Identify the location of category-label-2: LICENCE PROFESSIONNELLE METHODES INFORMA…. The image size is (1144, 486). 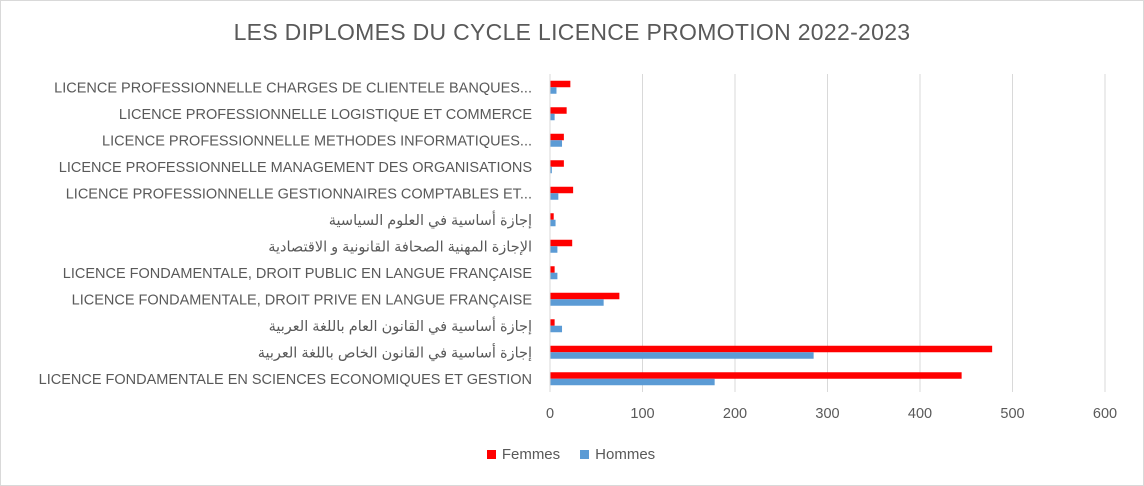
(317, 141).